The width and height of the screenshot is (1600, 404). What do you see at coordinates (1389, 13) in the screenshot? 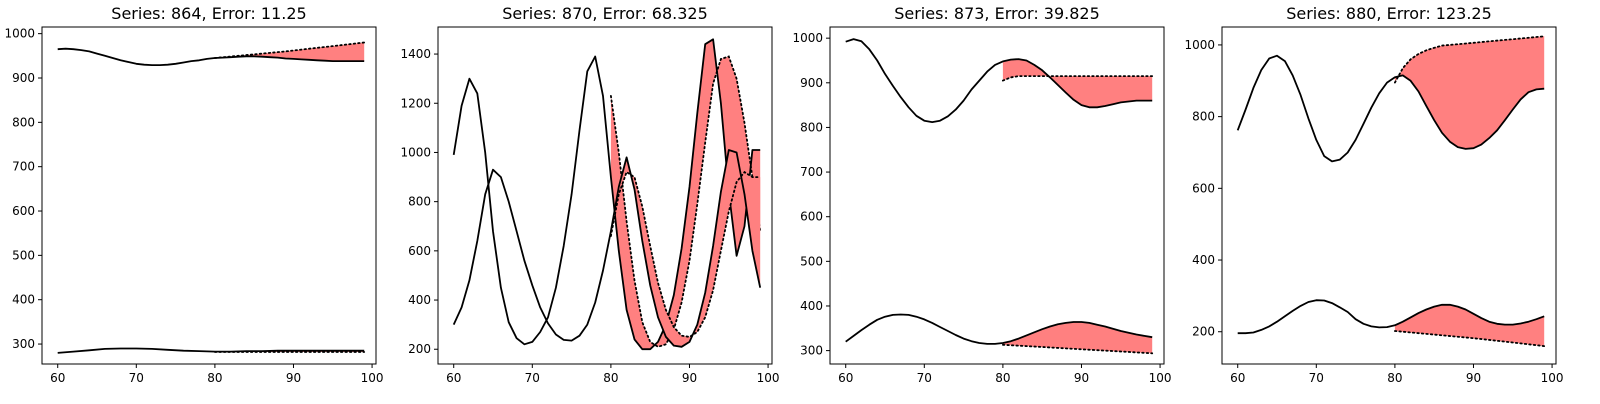
I see `chart-title: Series: 880, Error: 123.25` at bounding box center [1389, 13].